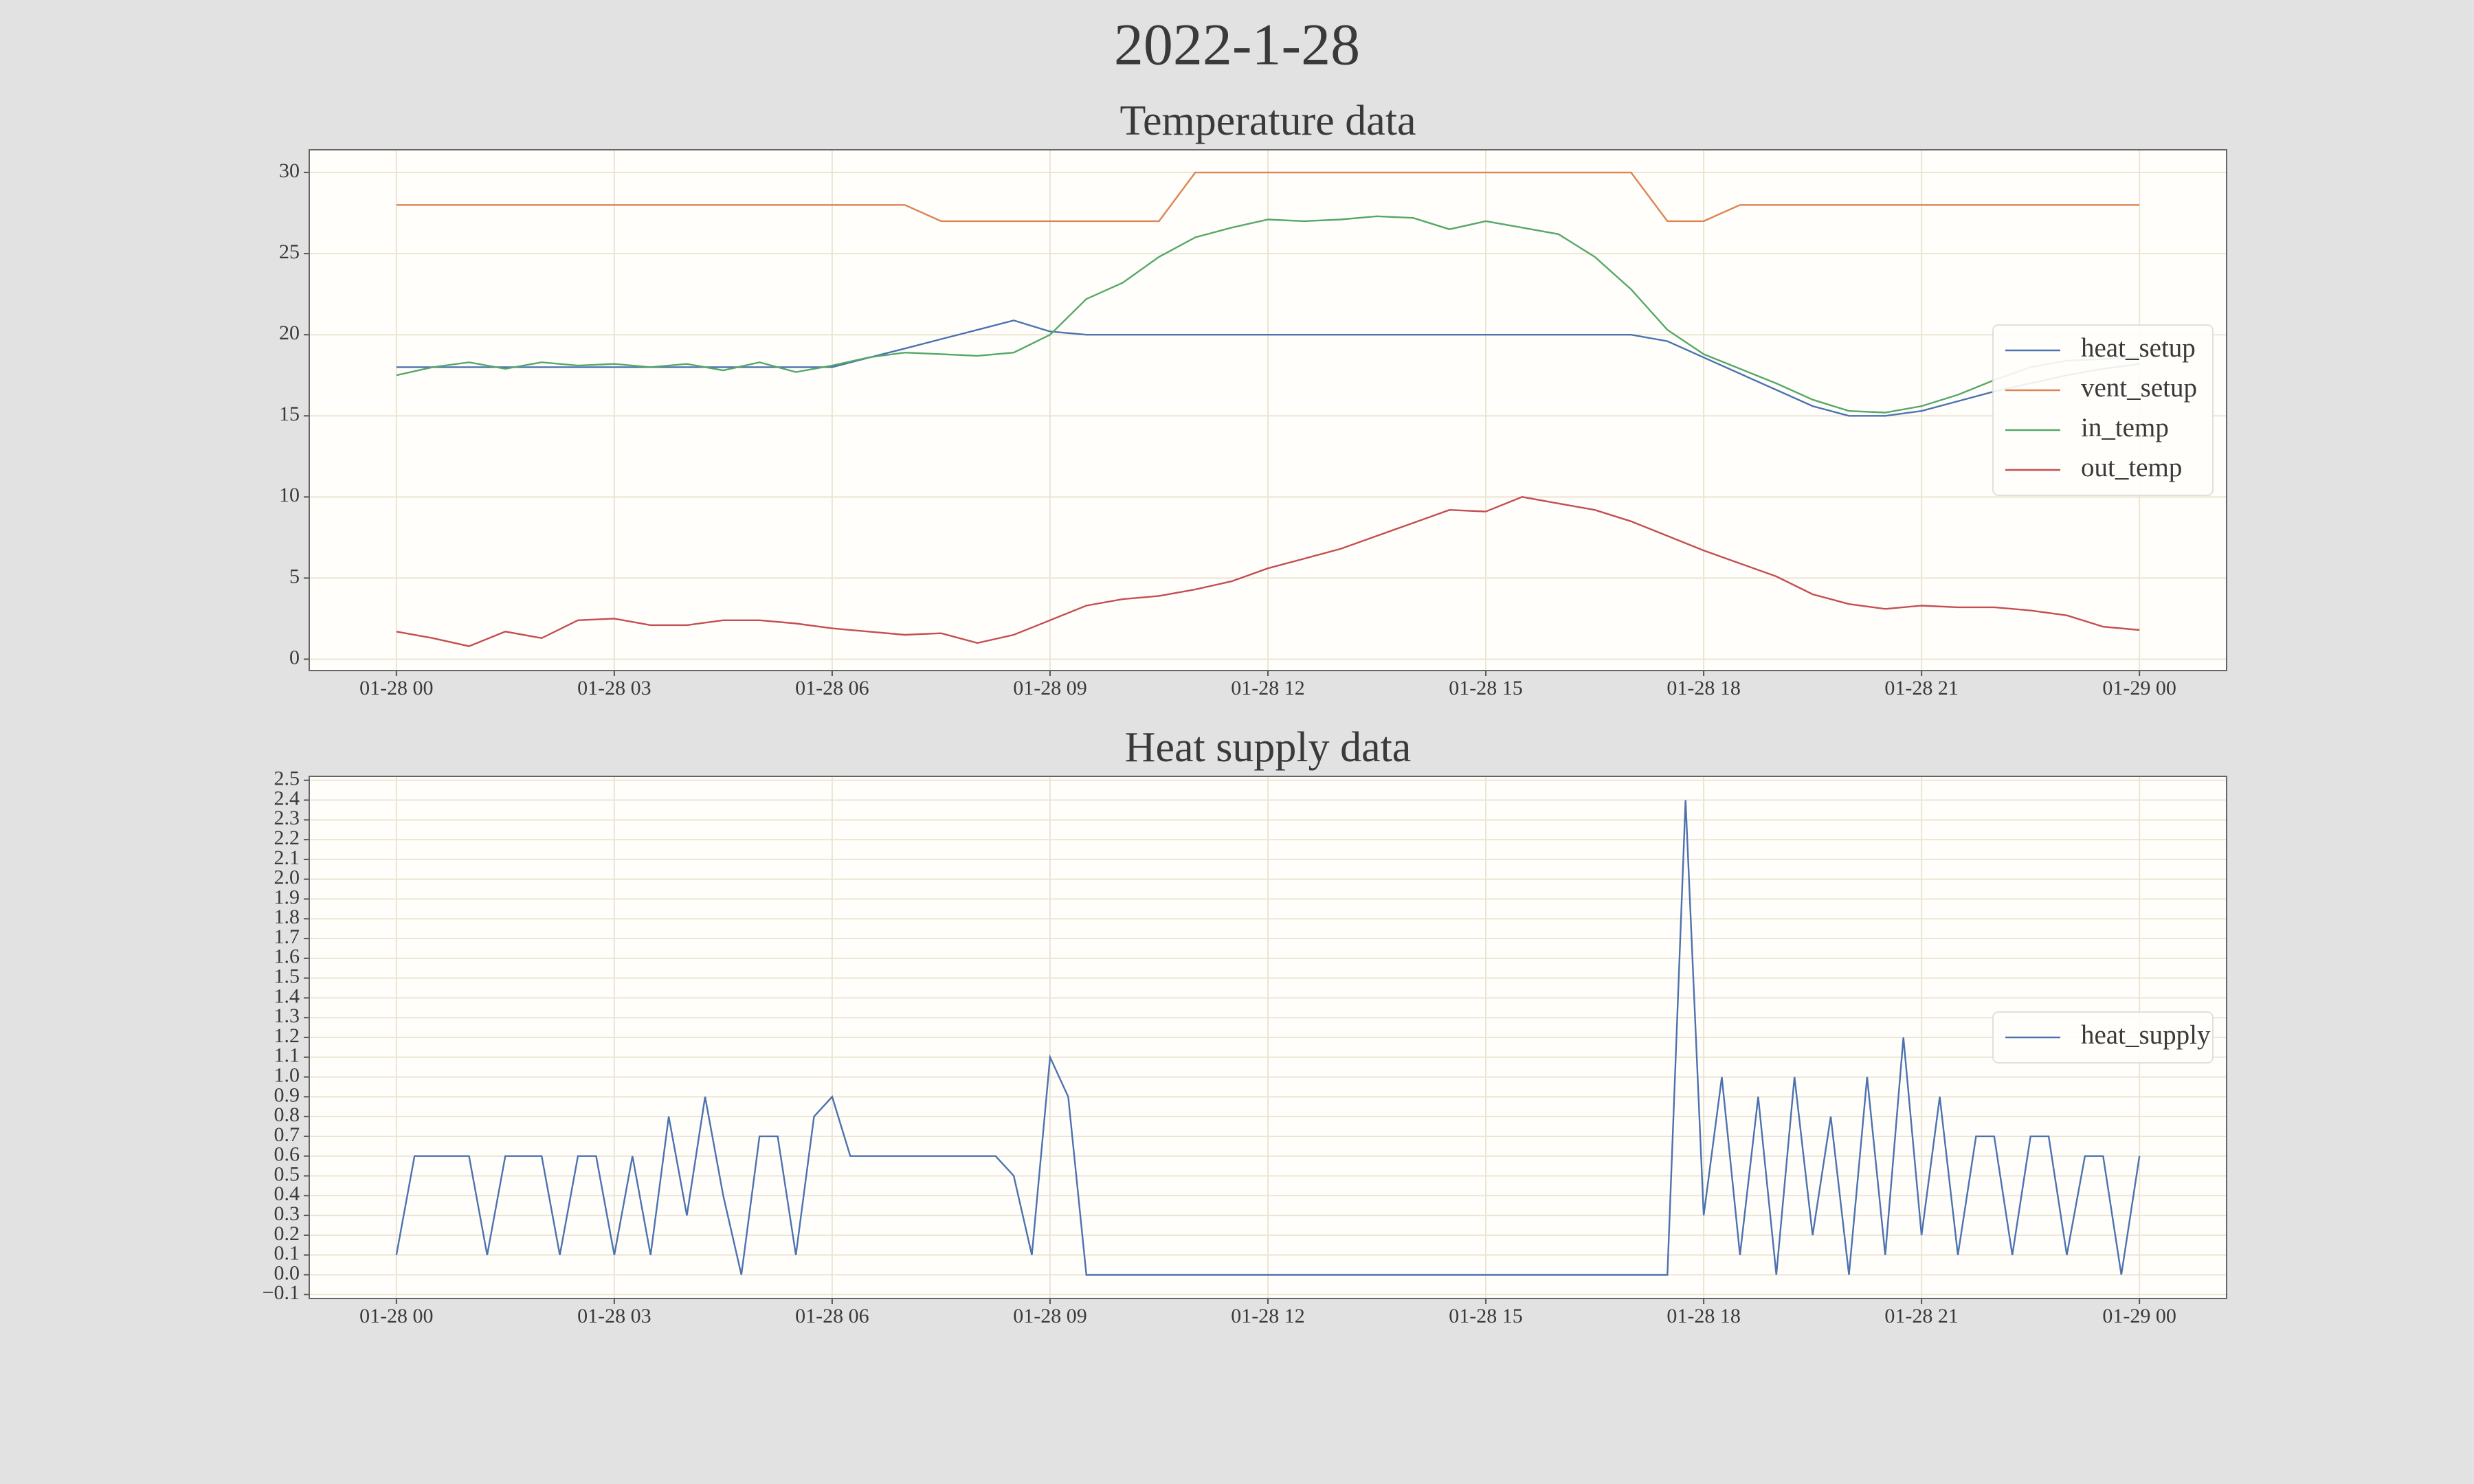 Image resolution: width=2474 pixels, height=1484 pixels. I want to click on legend-label: heat_supply, so click(2146, 1035).